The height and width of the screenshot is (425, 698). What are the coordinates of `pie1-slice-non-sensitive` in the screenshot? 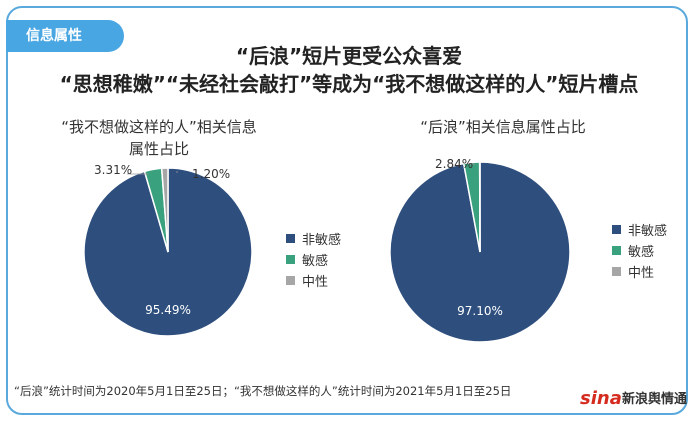 It's located at (168, 252).